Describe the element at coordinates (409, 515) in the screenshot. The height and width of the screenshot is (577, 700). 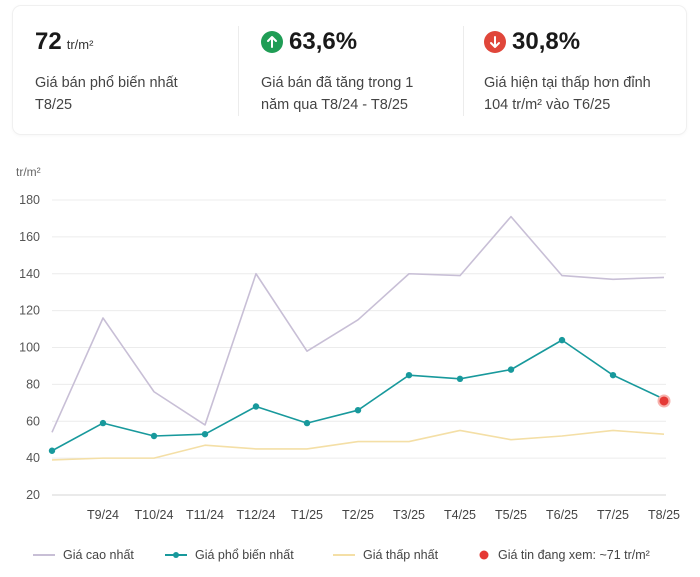
I see `x-tick-label: T3/25` at that location.